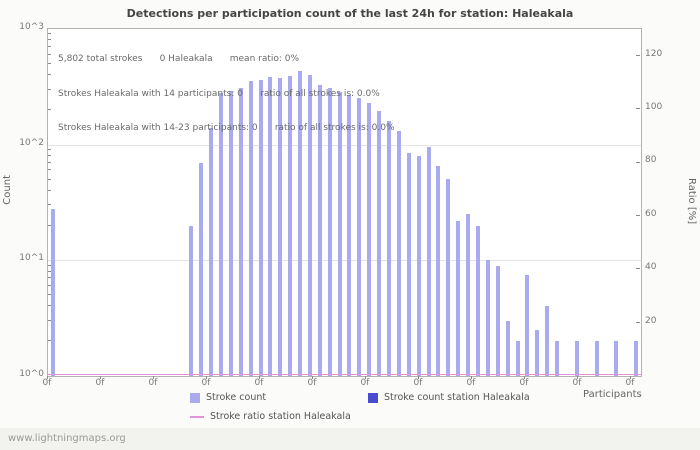 The height and width of the screenshot is (450, 700). I want to click on ratio-axis-tick-label: 100, so click(654, 107).